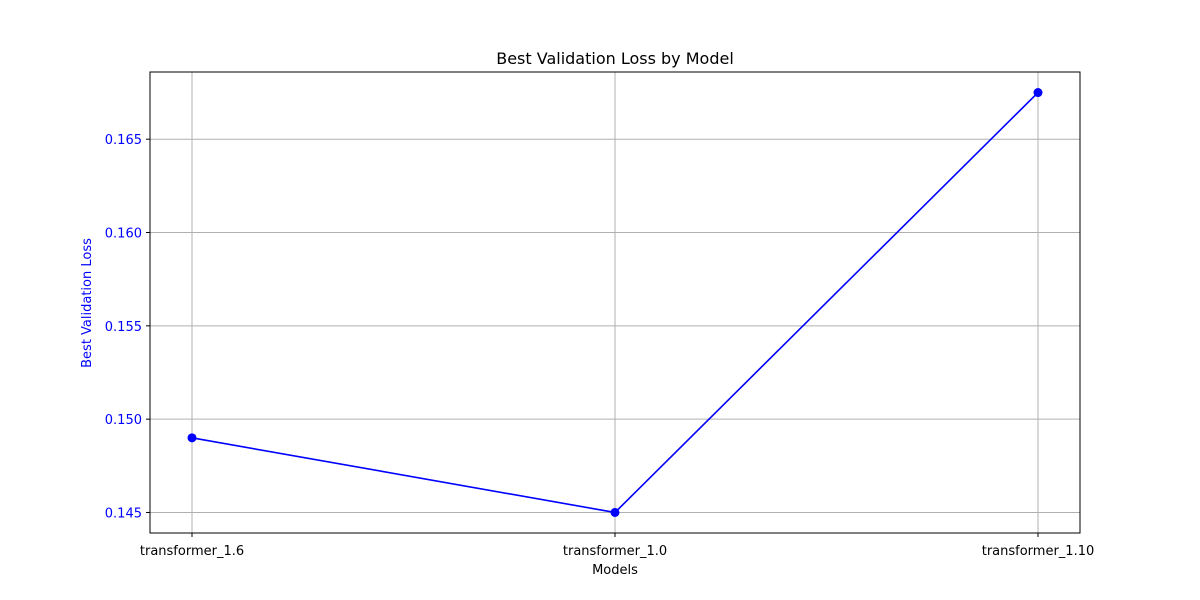 The width and height of the screenshot is (1200, 600). What do you see at coordinates (123, 327) in the screenshot?
I see `y-tick-label: 0.155` at bounding box center [123, 327].